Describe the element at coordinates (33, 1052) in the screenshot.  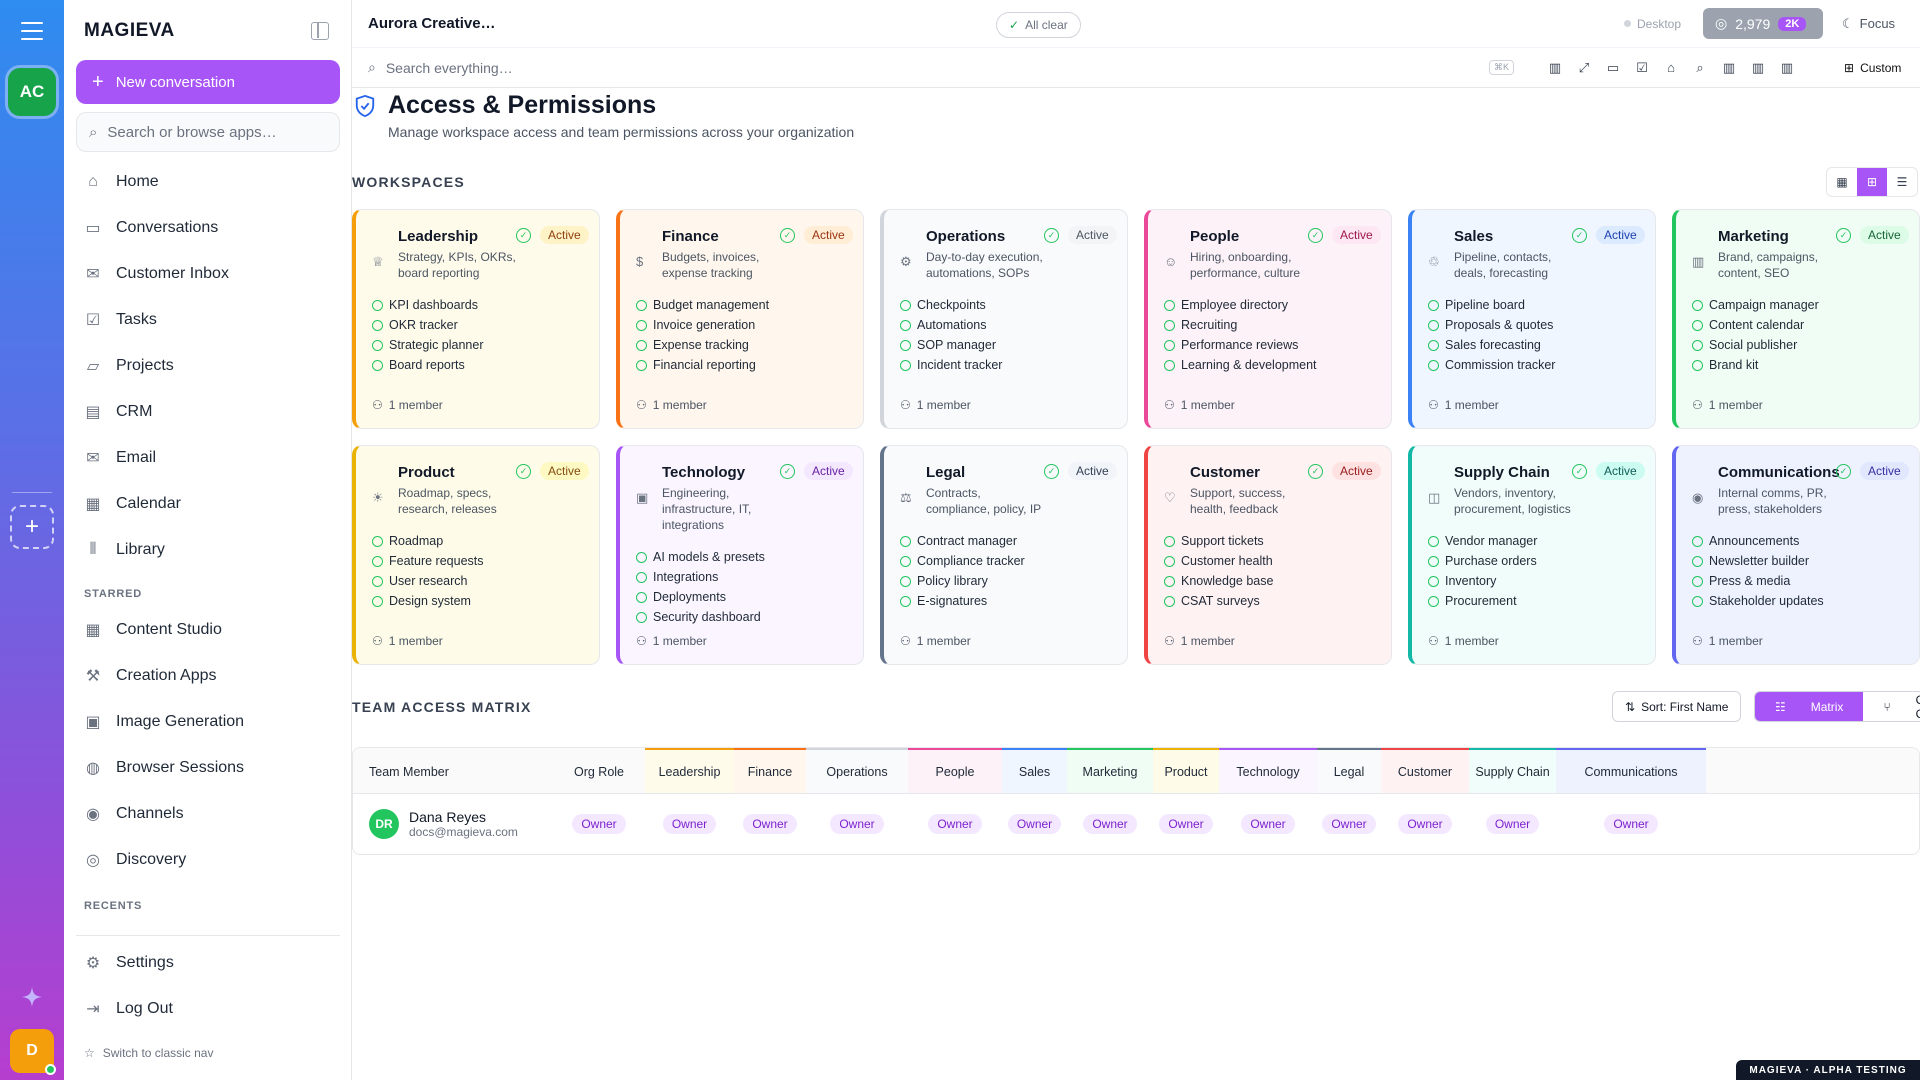
I see `user-avatar: D` at that location.